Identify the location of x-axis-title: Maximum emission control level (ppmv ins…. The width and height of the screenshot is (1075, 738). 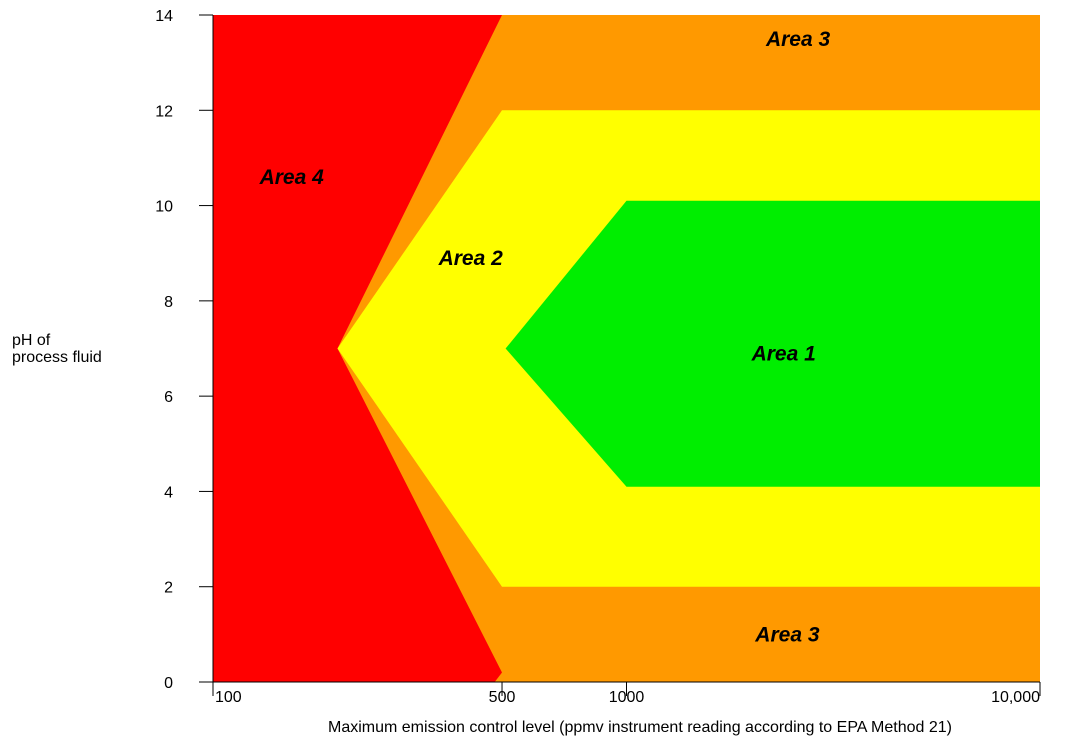
(640, 727).